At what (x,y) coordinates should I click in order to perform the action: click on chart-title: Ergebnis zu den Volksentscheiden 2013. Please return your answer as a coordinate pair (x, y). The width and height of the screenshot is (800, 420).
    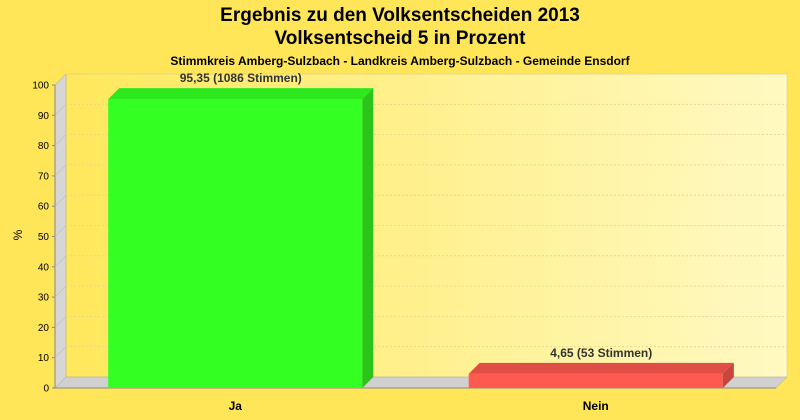
    Looking at the image, I should click on (400, 15).